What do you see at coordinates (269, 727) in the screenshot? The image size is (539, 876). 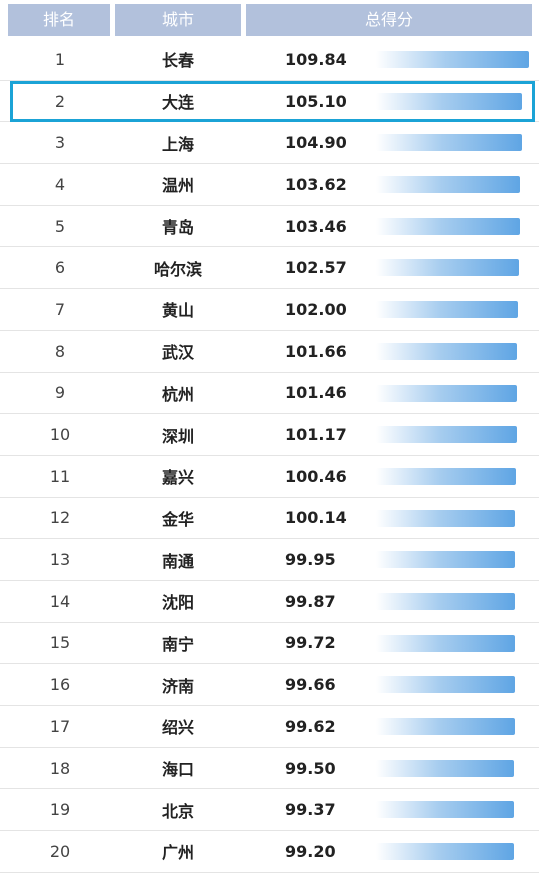 I see `table-row: 17 绍兴 99.62` at bounding box center [269, 727].